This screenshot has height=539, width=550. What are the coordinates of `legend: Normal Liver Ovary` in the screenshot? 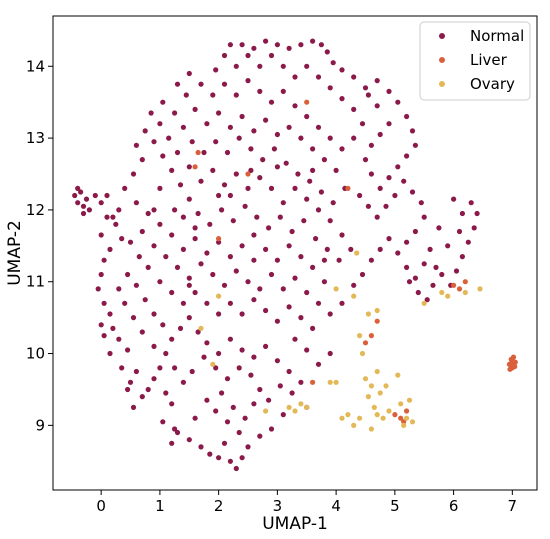 It's located at (475, 61).